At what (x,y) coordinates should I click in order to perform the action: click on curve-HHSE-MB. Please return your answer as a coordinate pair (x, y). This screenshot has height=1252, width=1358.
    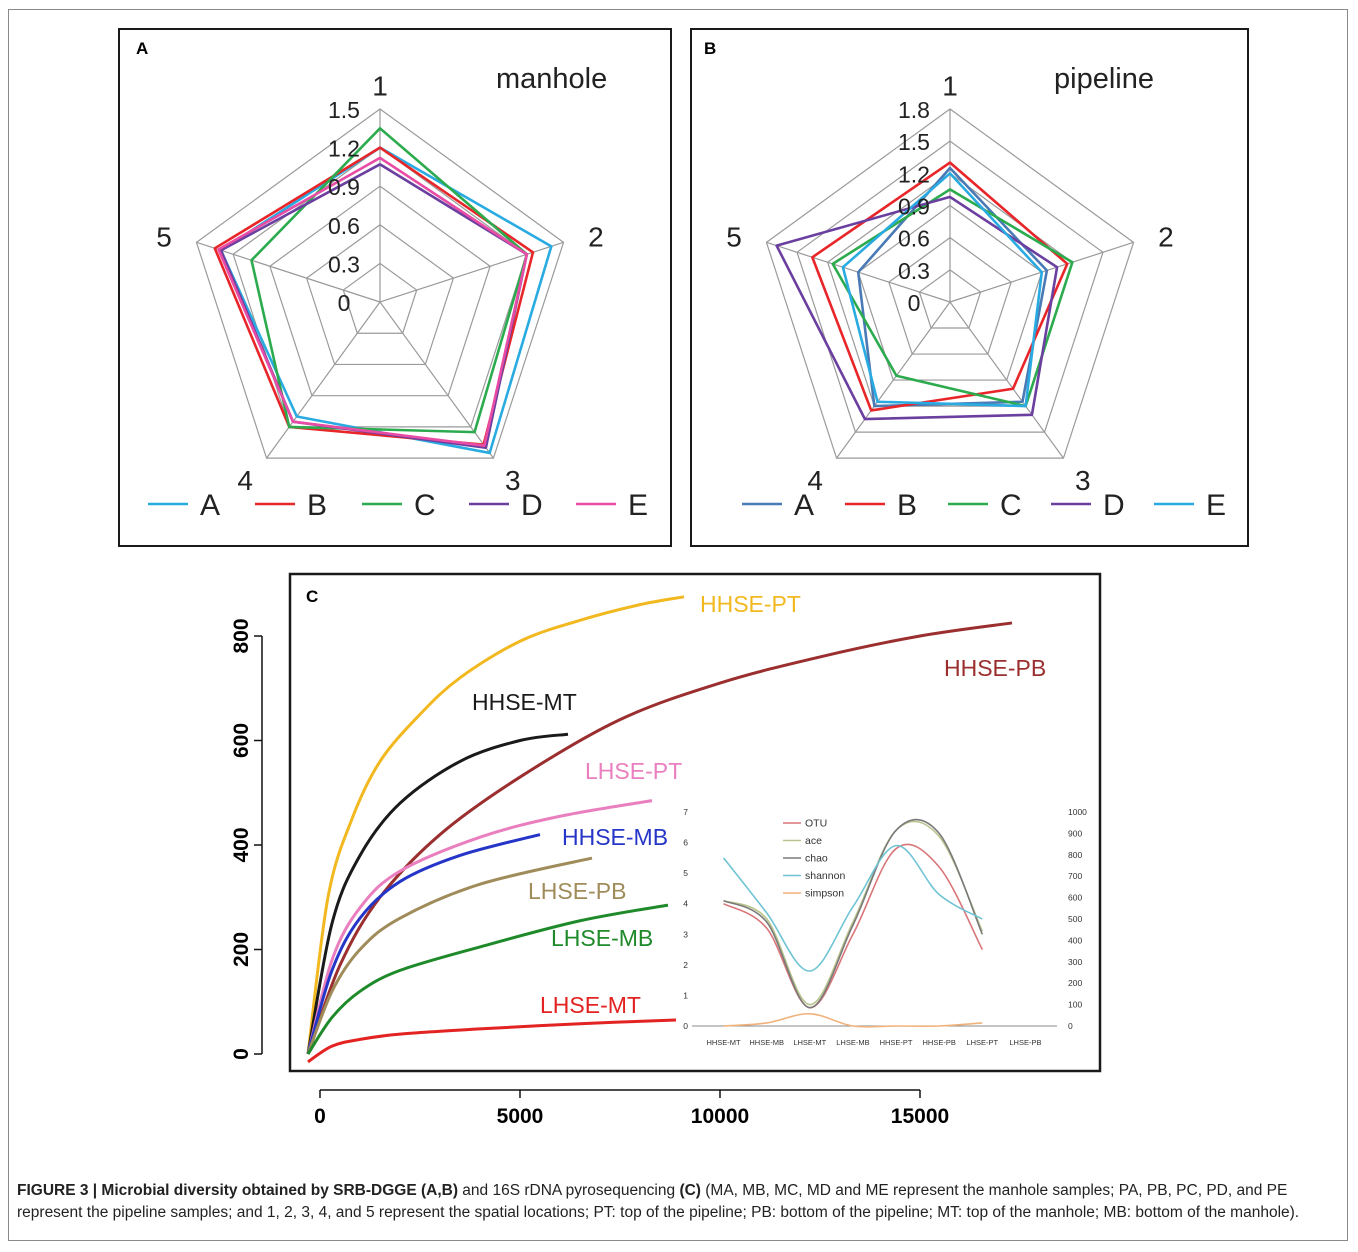
    Looking at the image, I should click on (423, 944).